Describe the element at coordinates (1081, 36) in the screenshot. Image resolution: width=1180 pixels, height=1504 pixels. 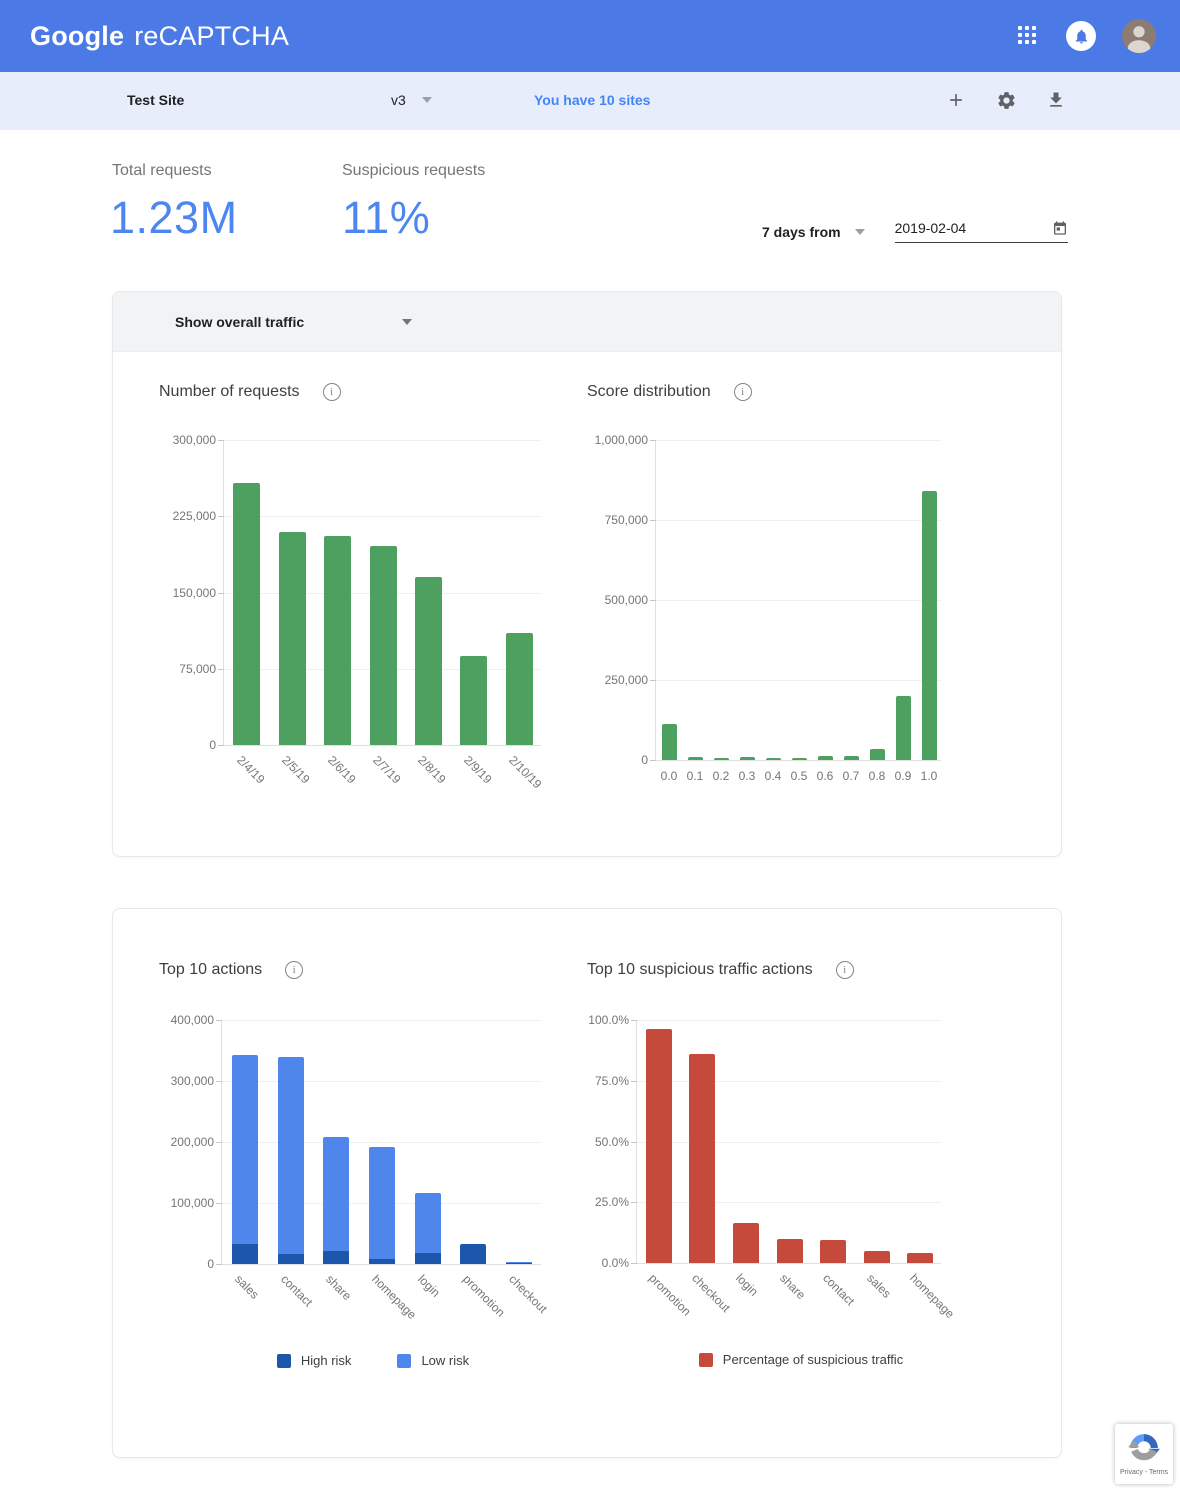
I see `notifications-bell-icon` at that location.